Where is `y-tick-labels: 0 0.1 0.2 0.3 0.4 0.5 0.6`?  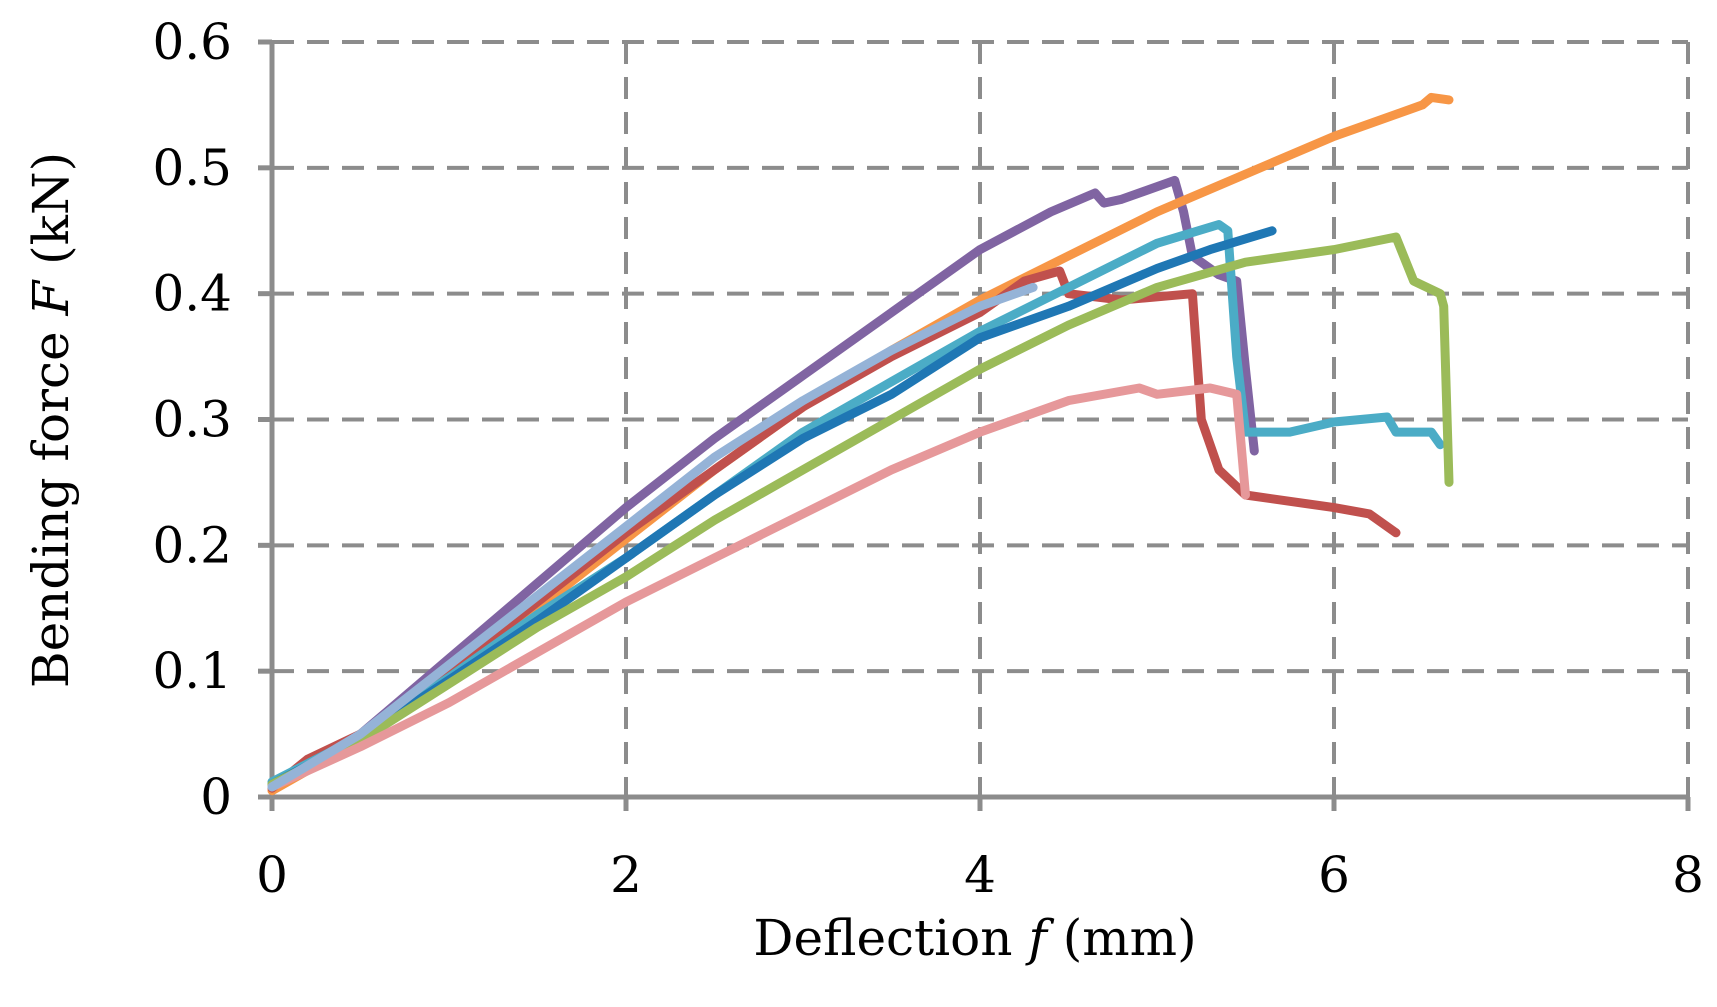
y-tick-labels: 0 0.1 0.2 0.3 0.4 0.5 0.6 is located at coordinates (192, 419).